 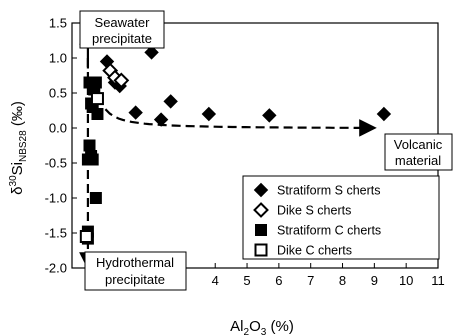 I want to click on annotation-seawater-line1: Seawater, so click(x=123, y=22).